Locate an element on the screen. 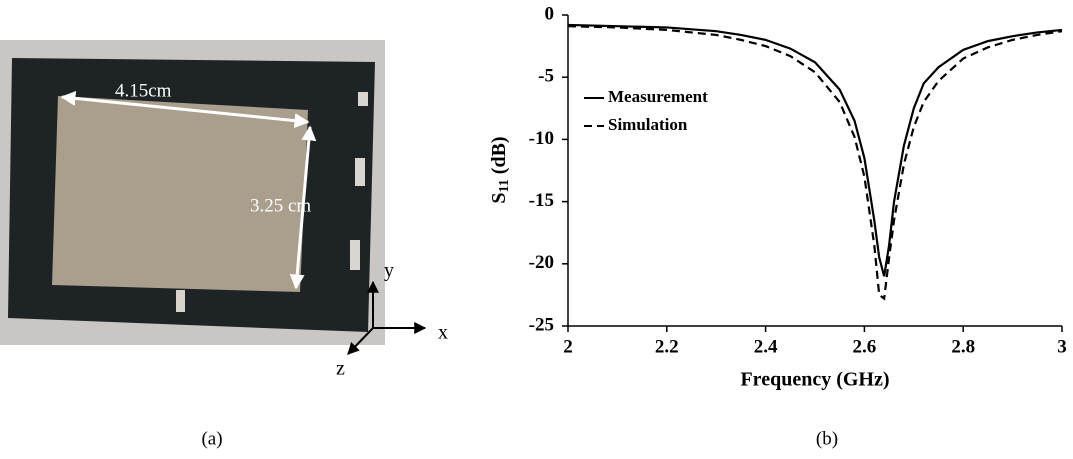  patch is located at coordinates (180, 194).